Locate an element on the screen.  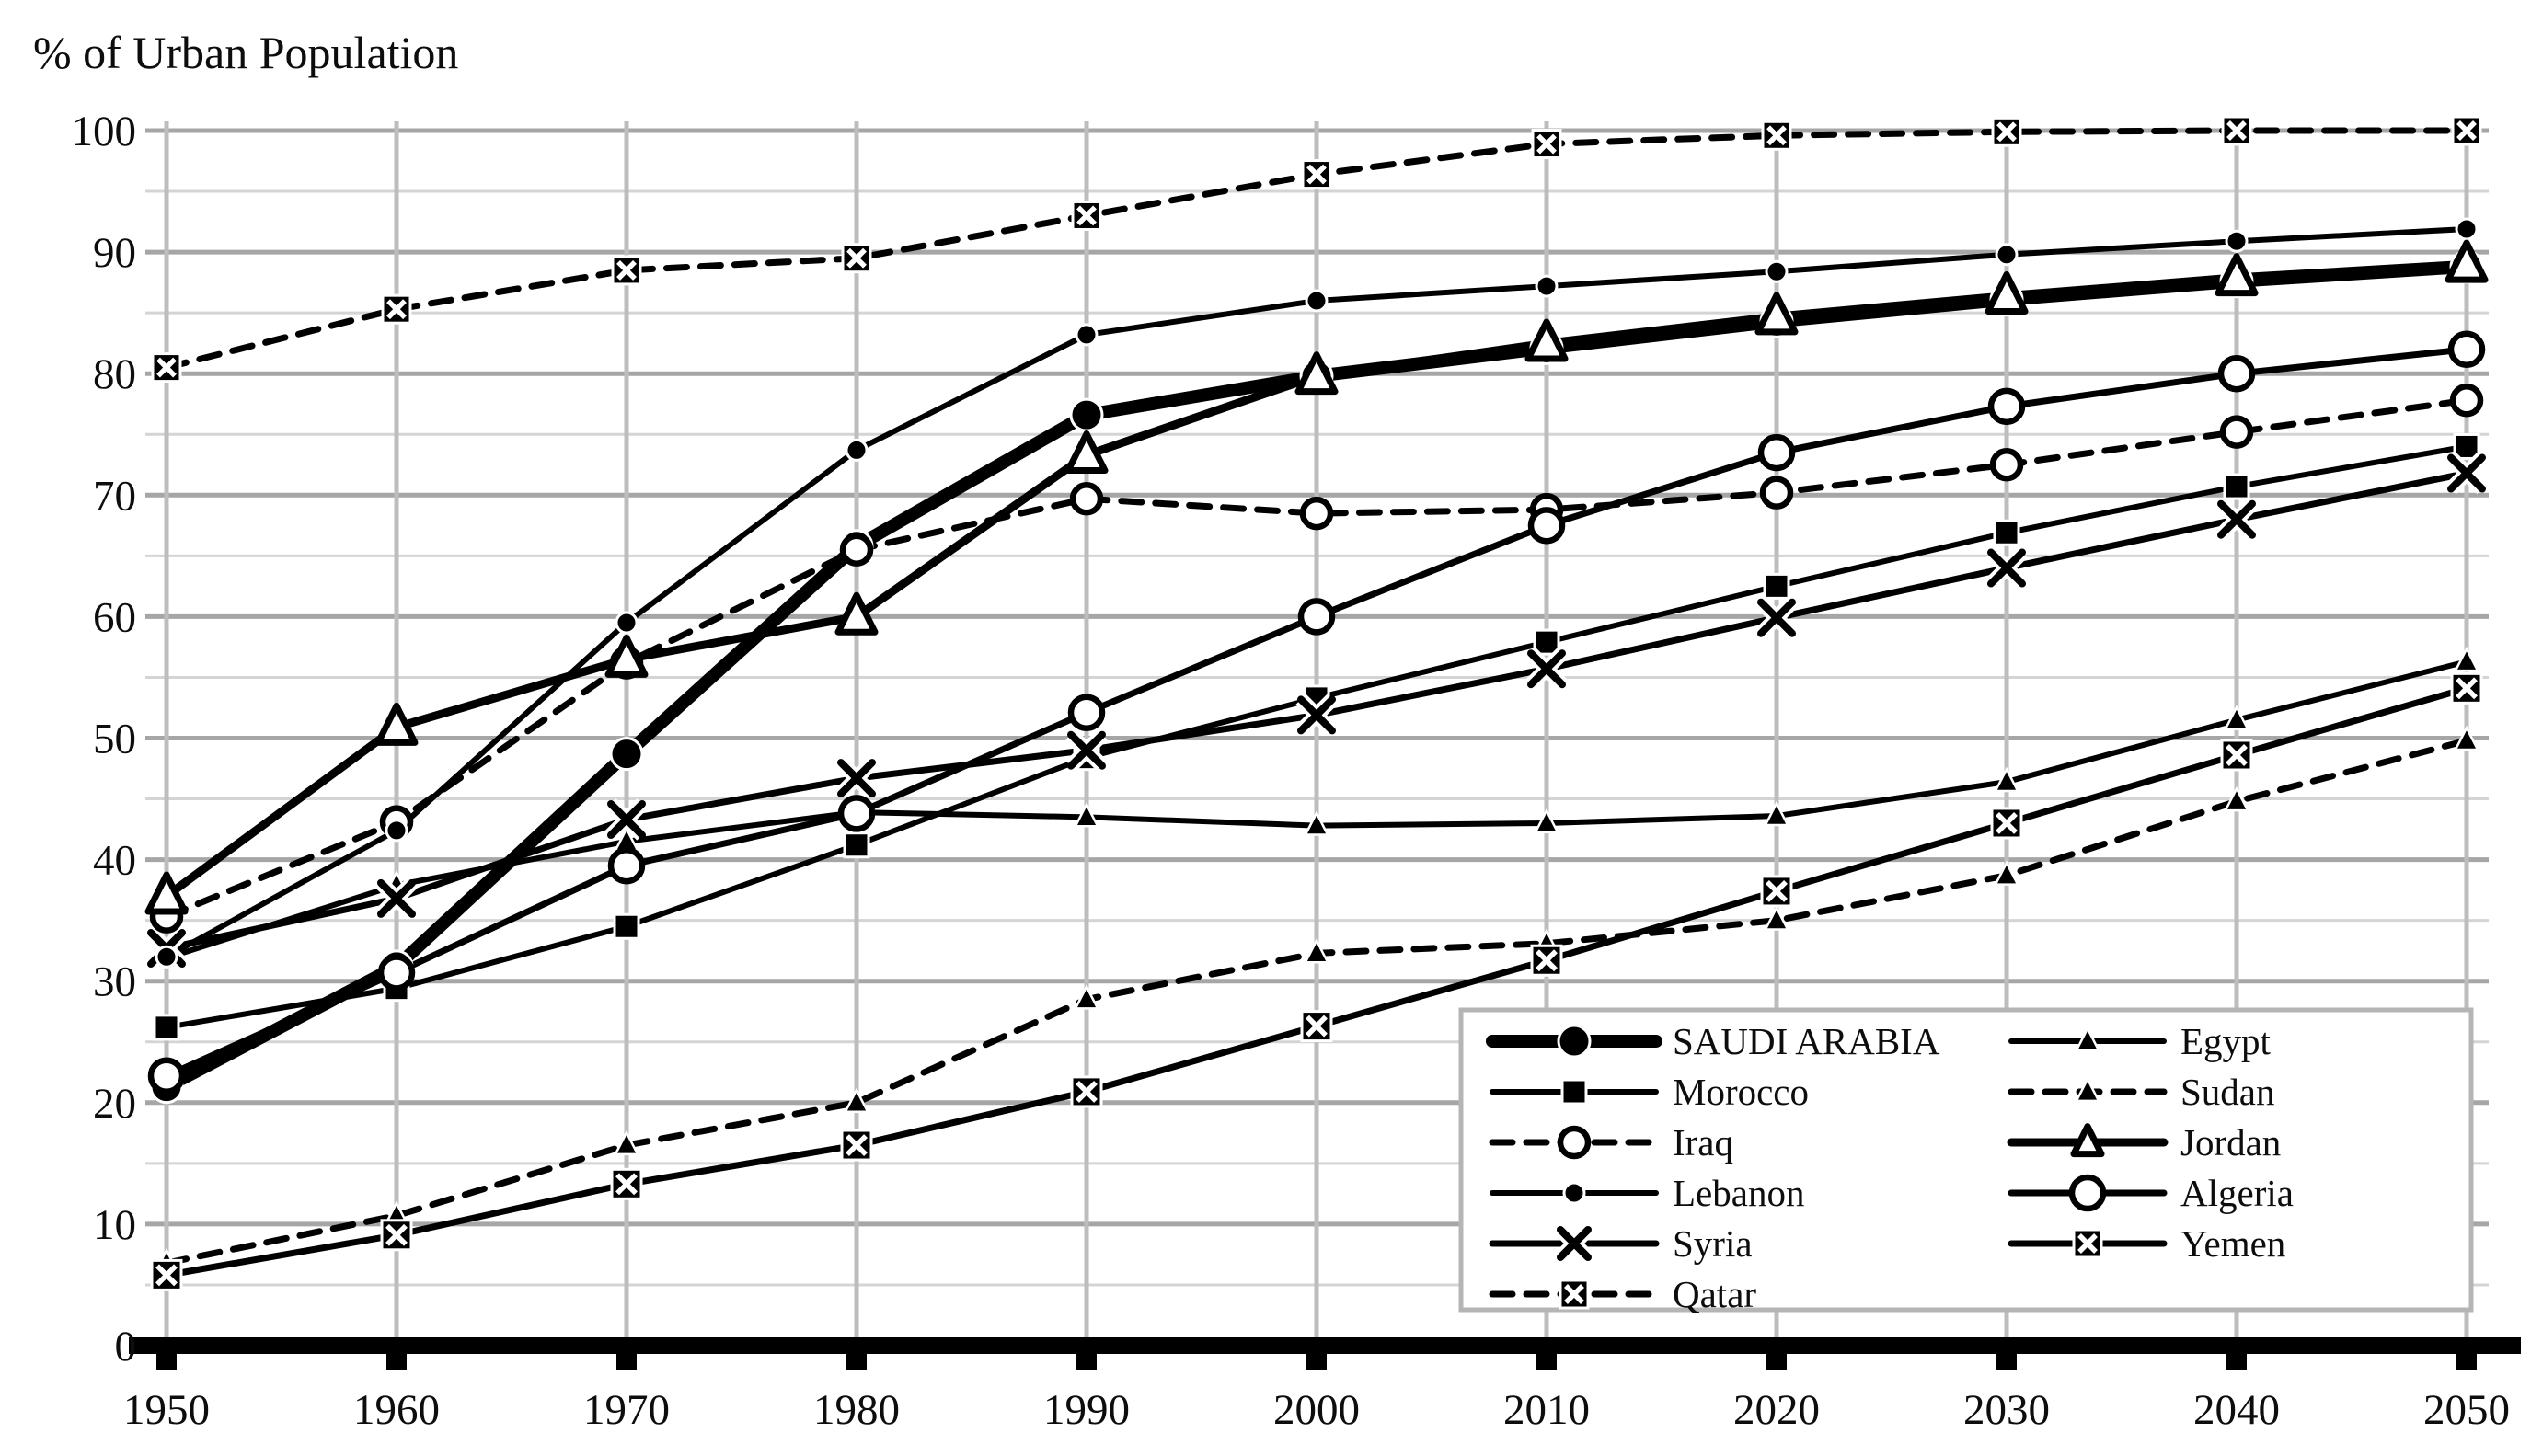
marker-qatar-2050 is located at coordinates (2466, 130).